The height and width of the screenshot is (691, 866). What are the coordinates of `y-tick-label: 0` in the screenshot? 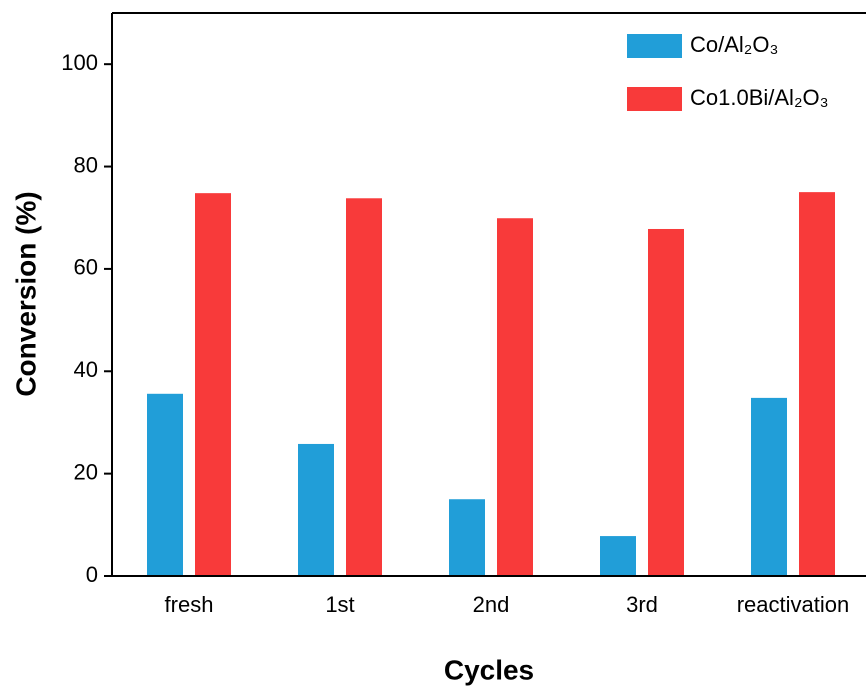 It's located at (92, 574).